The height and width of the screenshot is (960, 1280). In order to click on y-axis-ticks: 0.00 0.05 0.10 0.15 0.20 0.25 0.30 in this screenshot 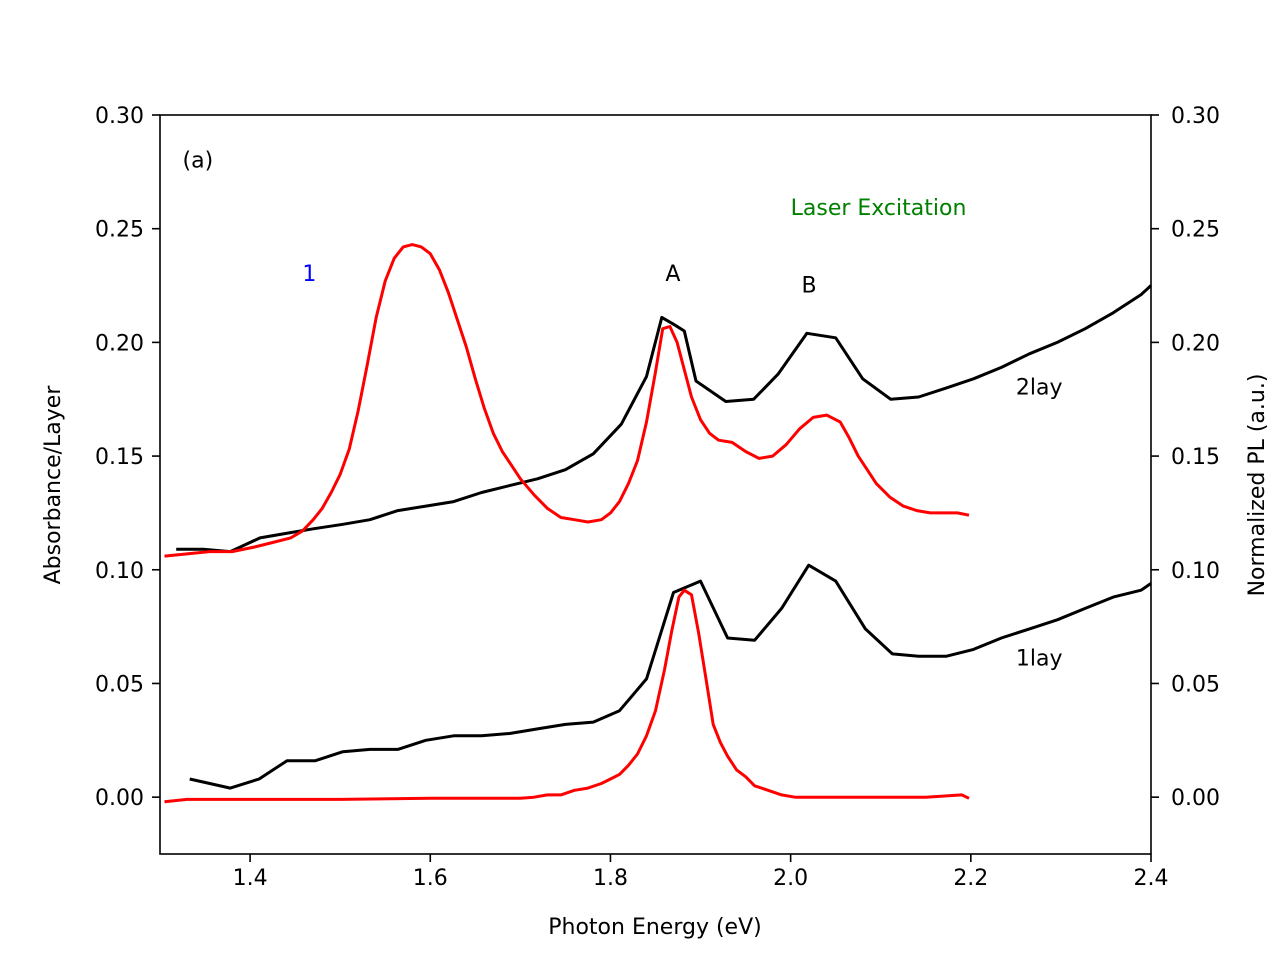, I will do `click(127, 457)`.